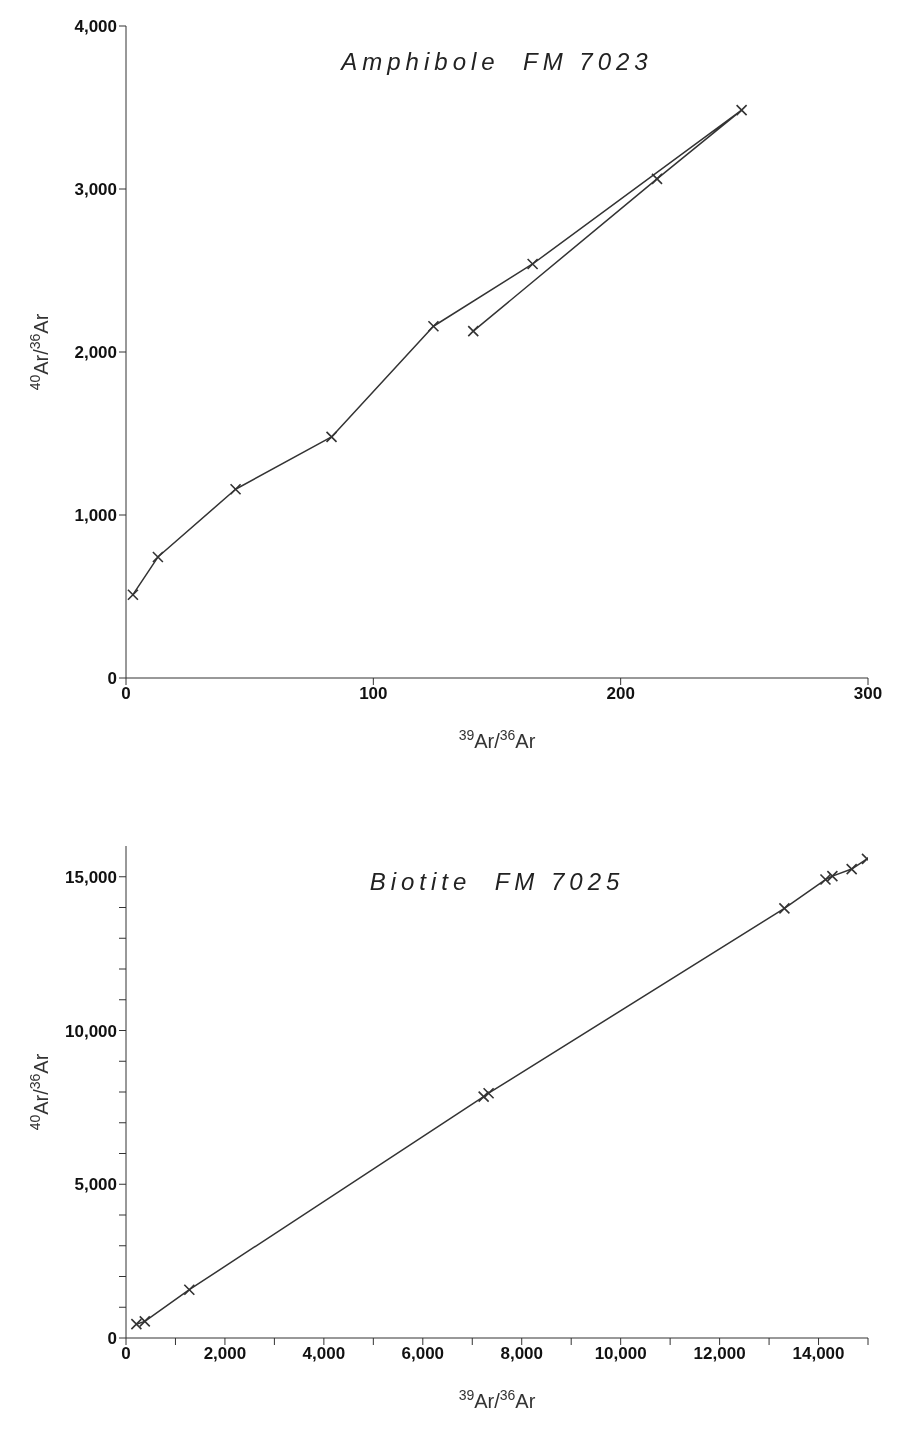 This screenshot has width=898, height=1436. I want to click on text: Amphibole FM 7023, so click(496, 62).